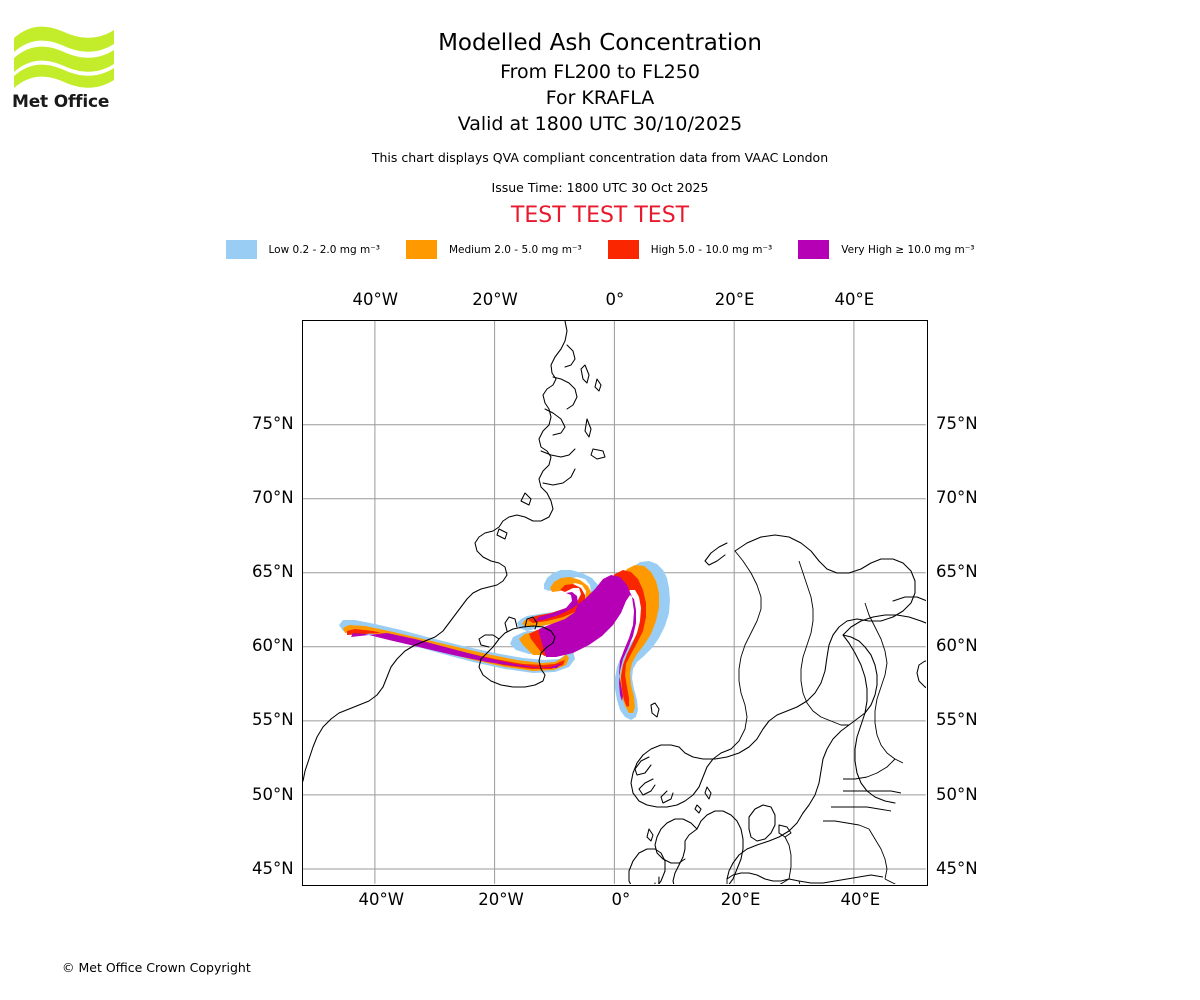  Describe the element at coordinates (957, 720) in the screenshot. I see `y-tick-right-4: 55°N` at that location.